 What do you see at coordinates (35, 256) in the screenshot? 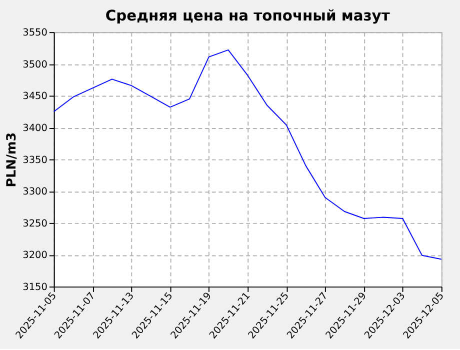
I see `y-tick-label: 3200` at bounding box center [35, 256].